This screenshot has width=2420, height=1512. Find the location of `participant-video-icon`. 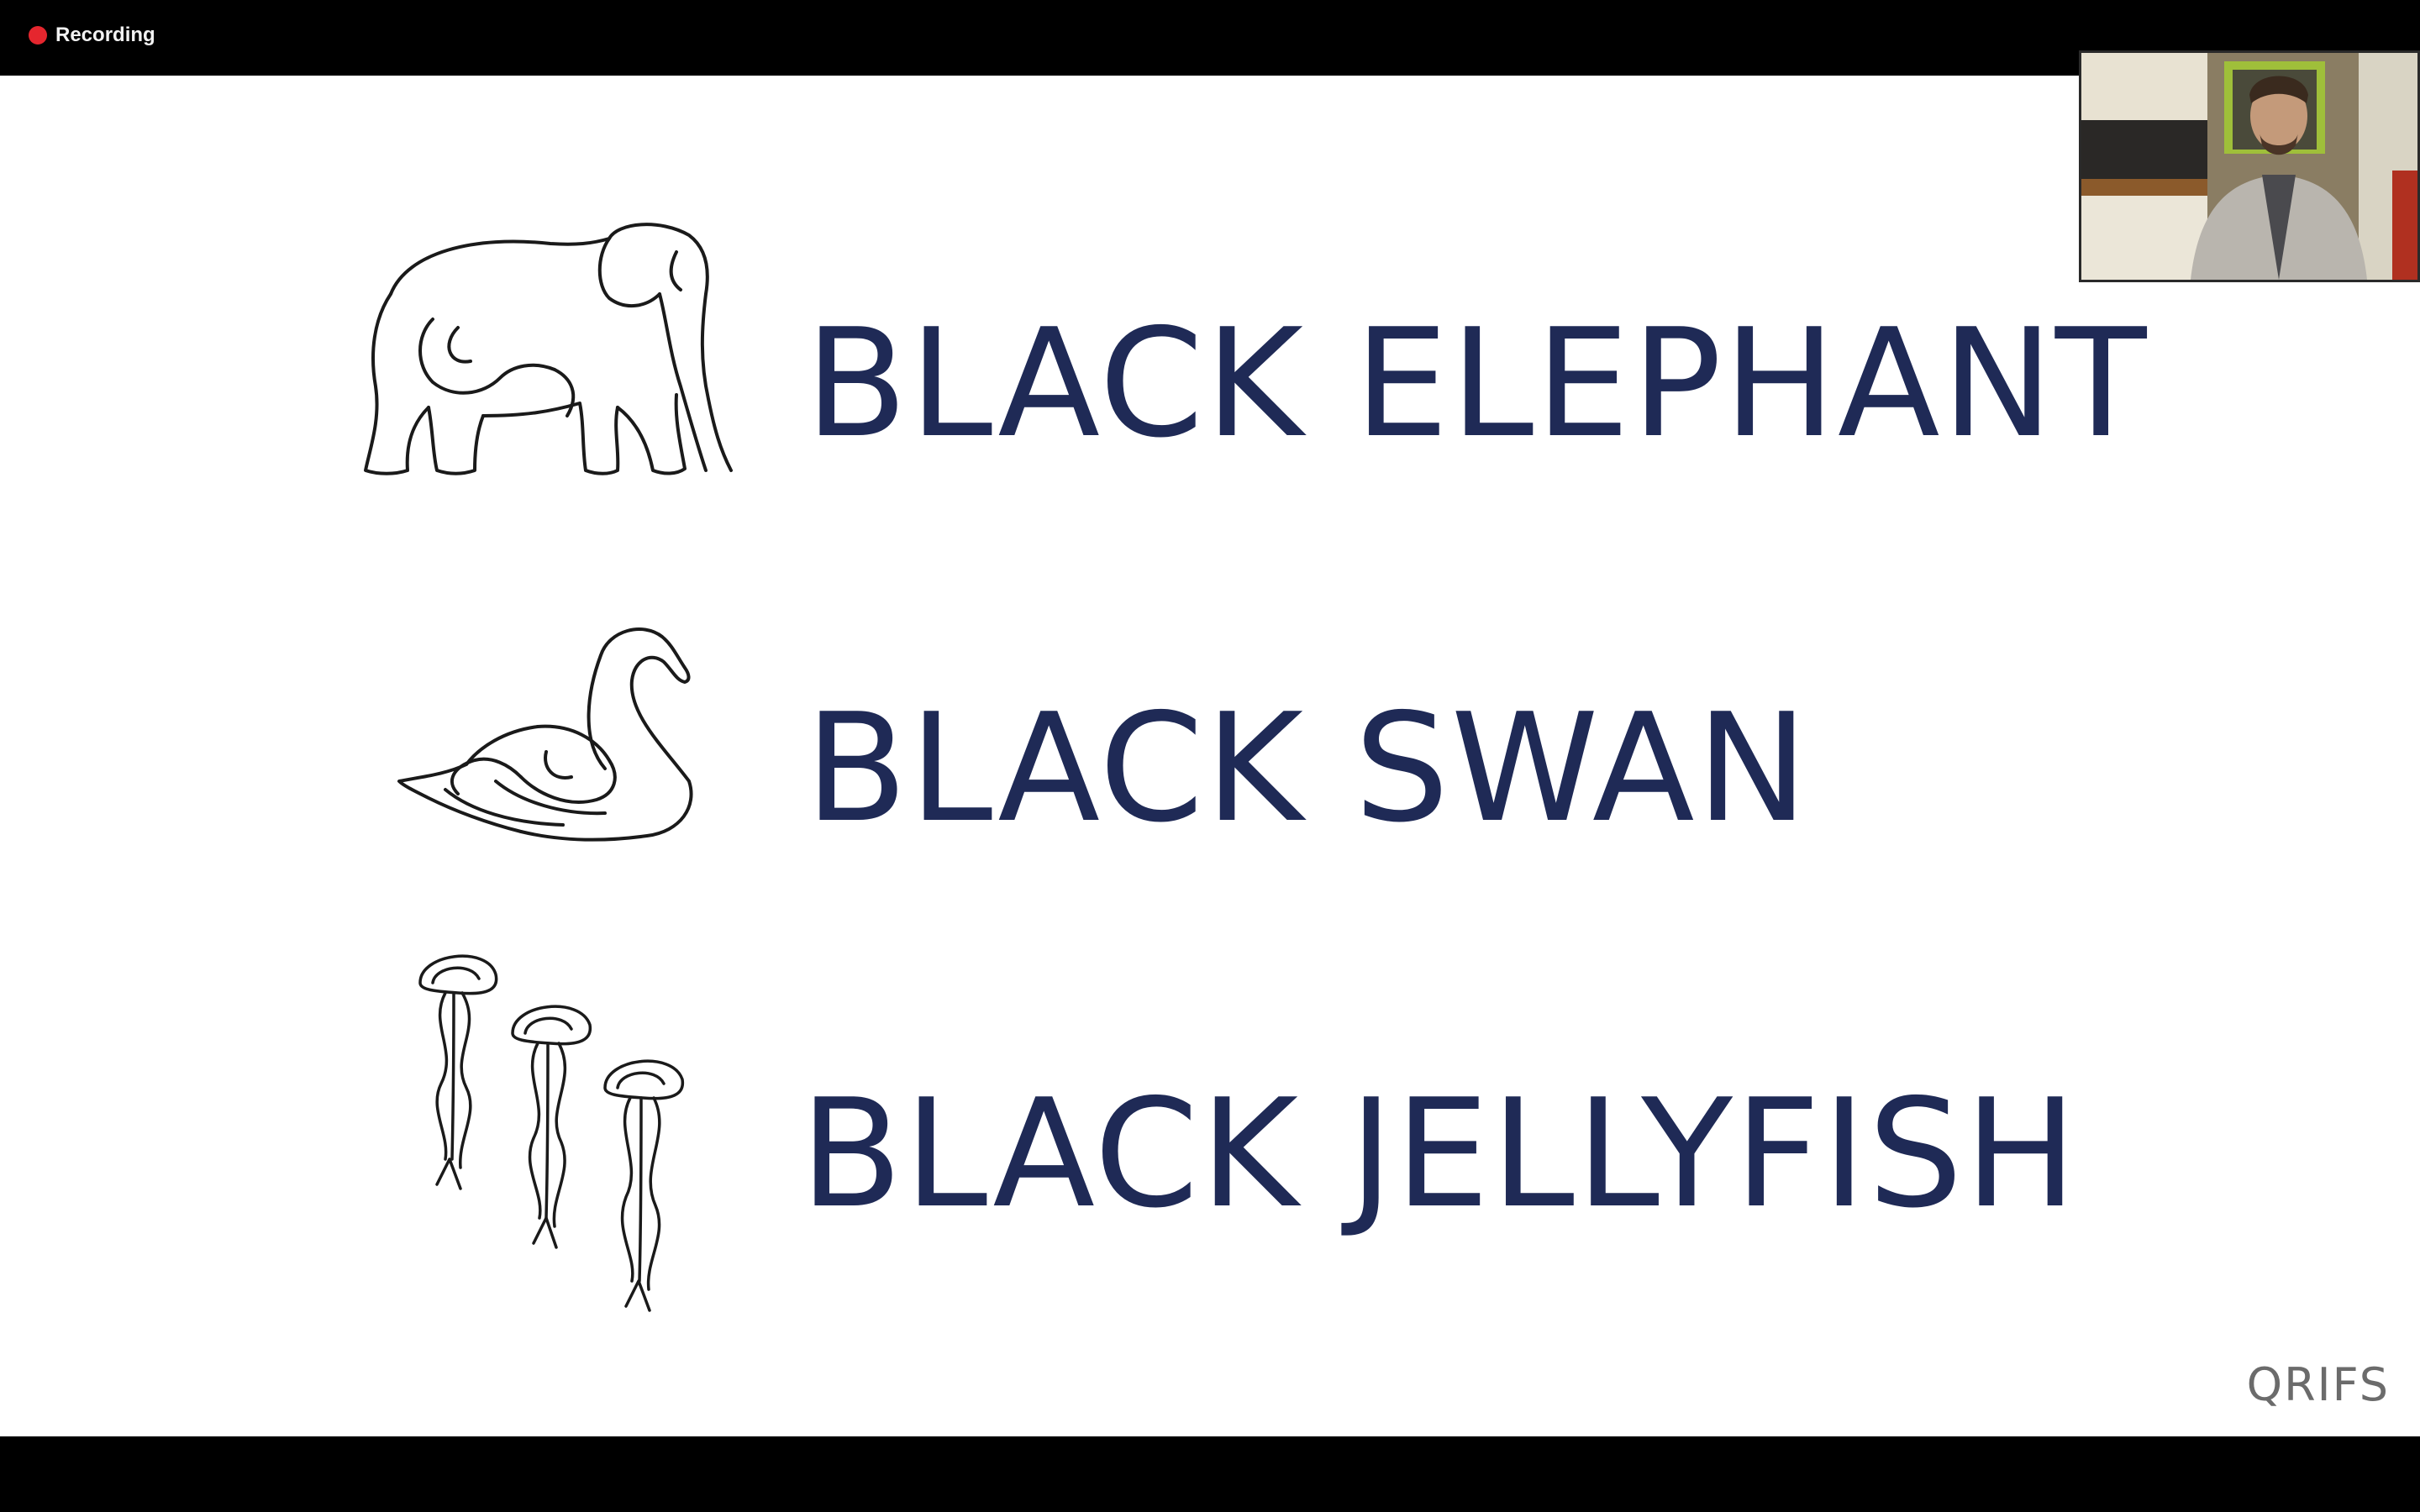

participant-video-icon is located at coordinates (2249, 166).